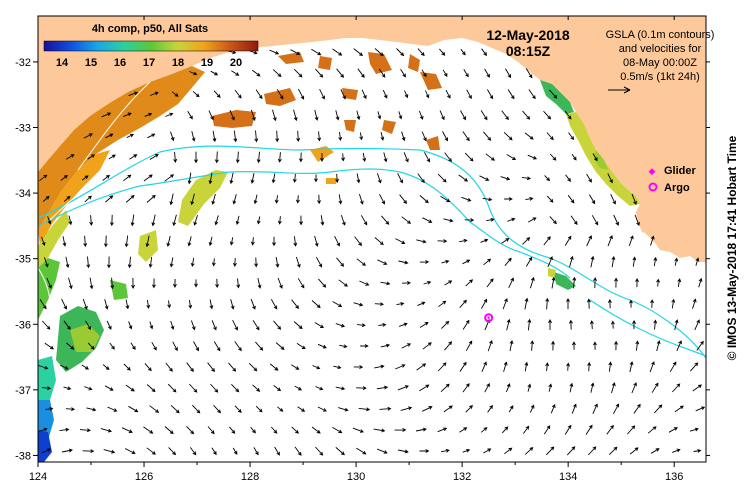  What do you see at coordinates (148, 246) in the screenshot?
I see `sst-patch-yellow-mid1` at bounding box center [148, 246].